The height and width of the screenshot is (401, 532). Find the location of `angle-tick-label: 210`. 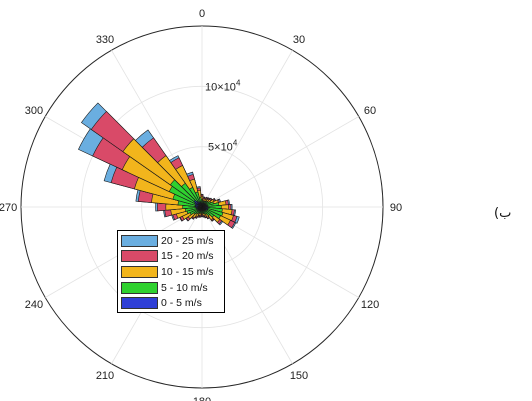

angle-tick-label: 210 is located at coordinates (105, 376).